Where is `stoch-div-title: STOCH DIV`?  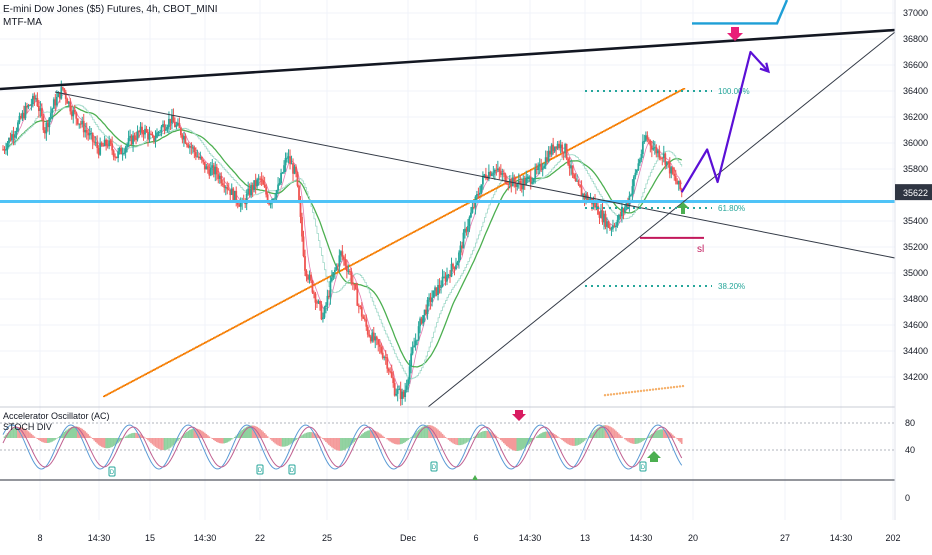 stoch-div-title: STOCH DIV is located at coordinates (27, 427).